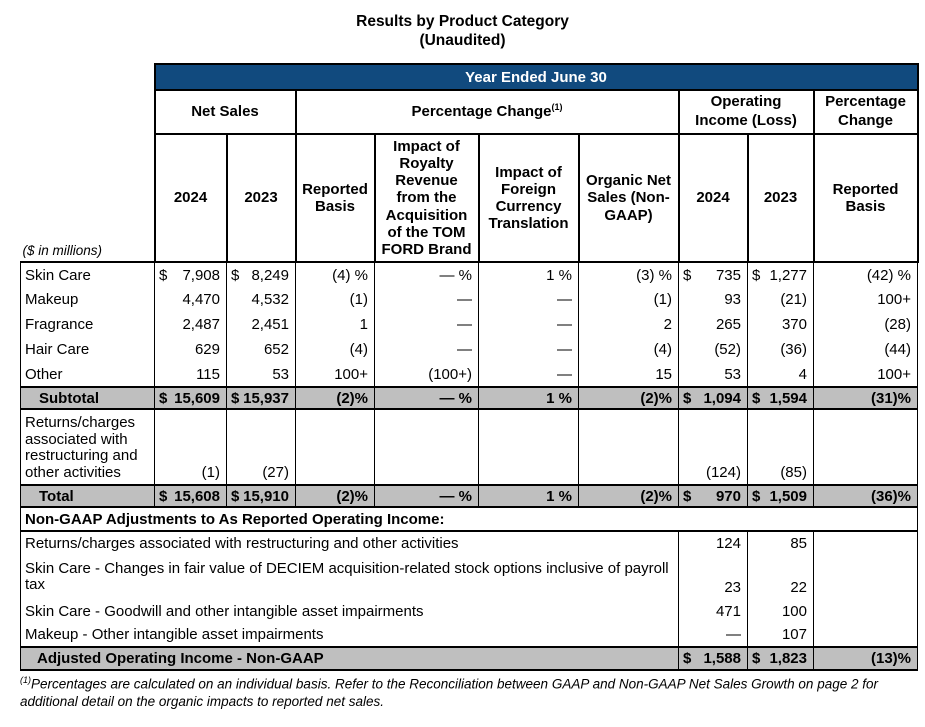 The height and width of the screenshot is (727, 925). Describe the element at coordinates (261, 447) in the screenshot. I see `table-cell: (27)` at that location.